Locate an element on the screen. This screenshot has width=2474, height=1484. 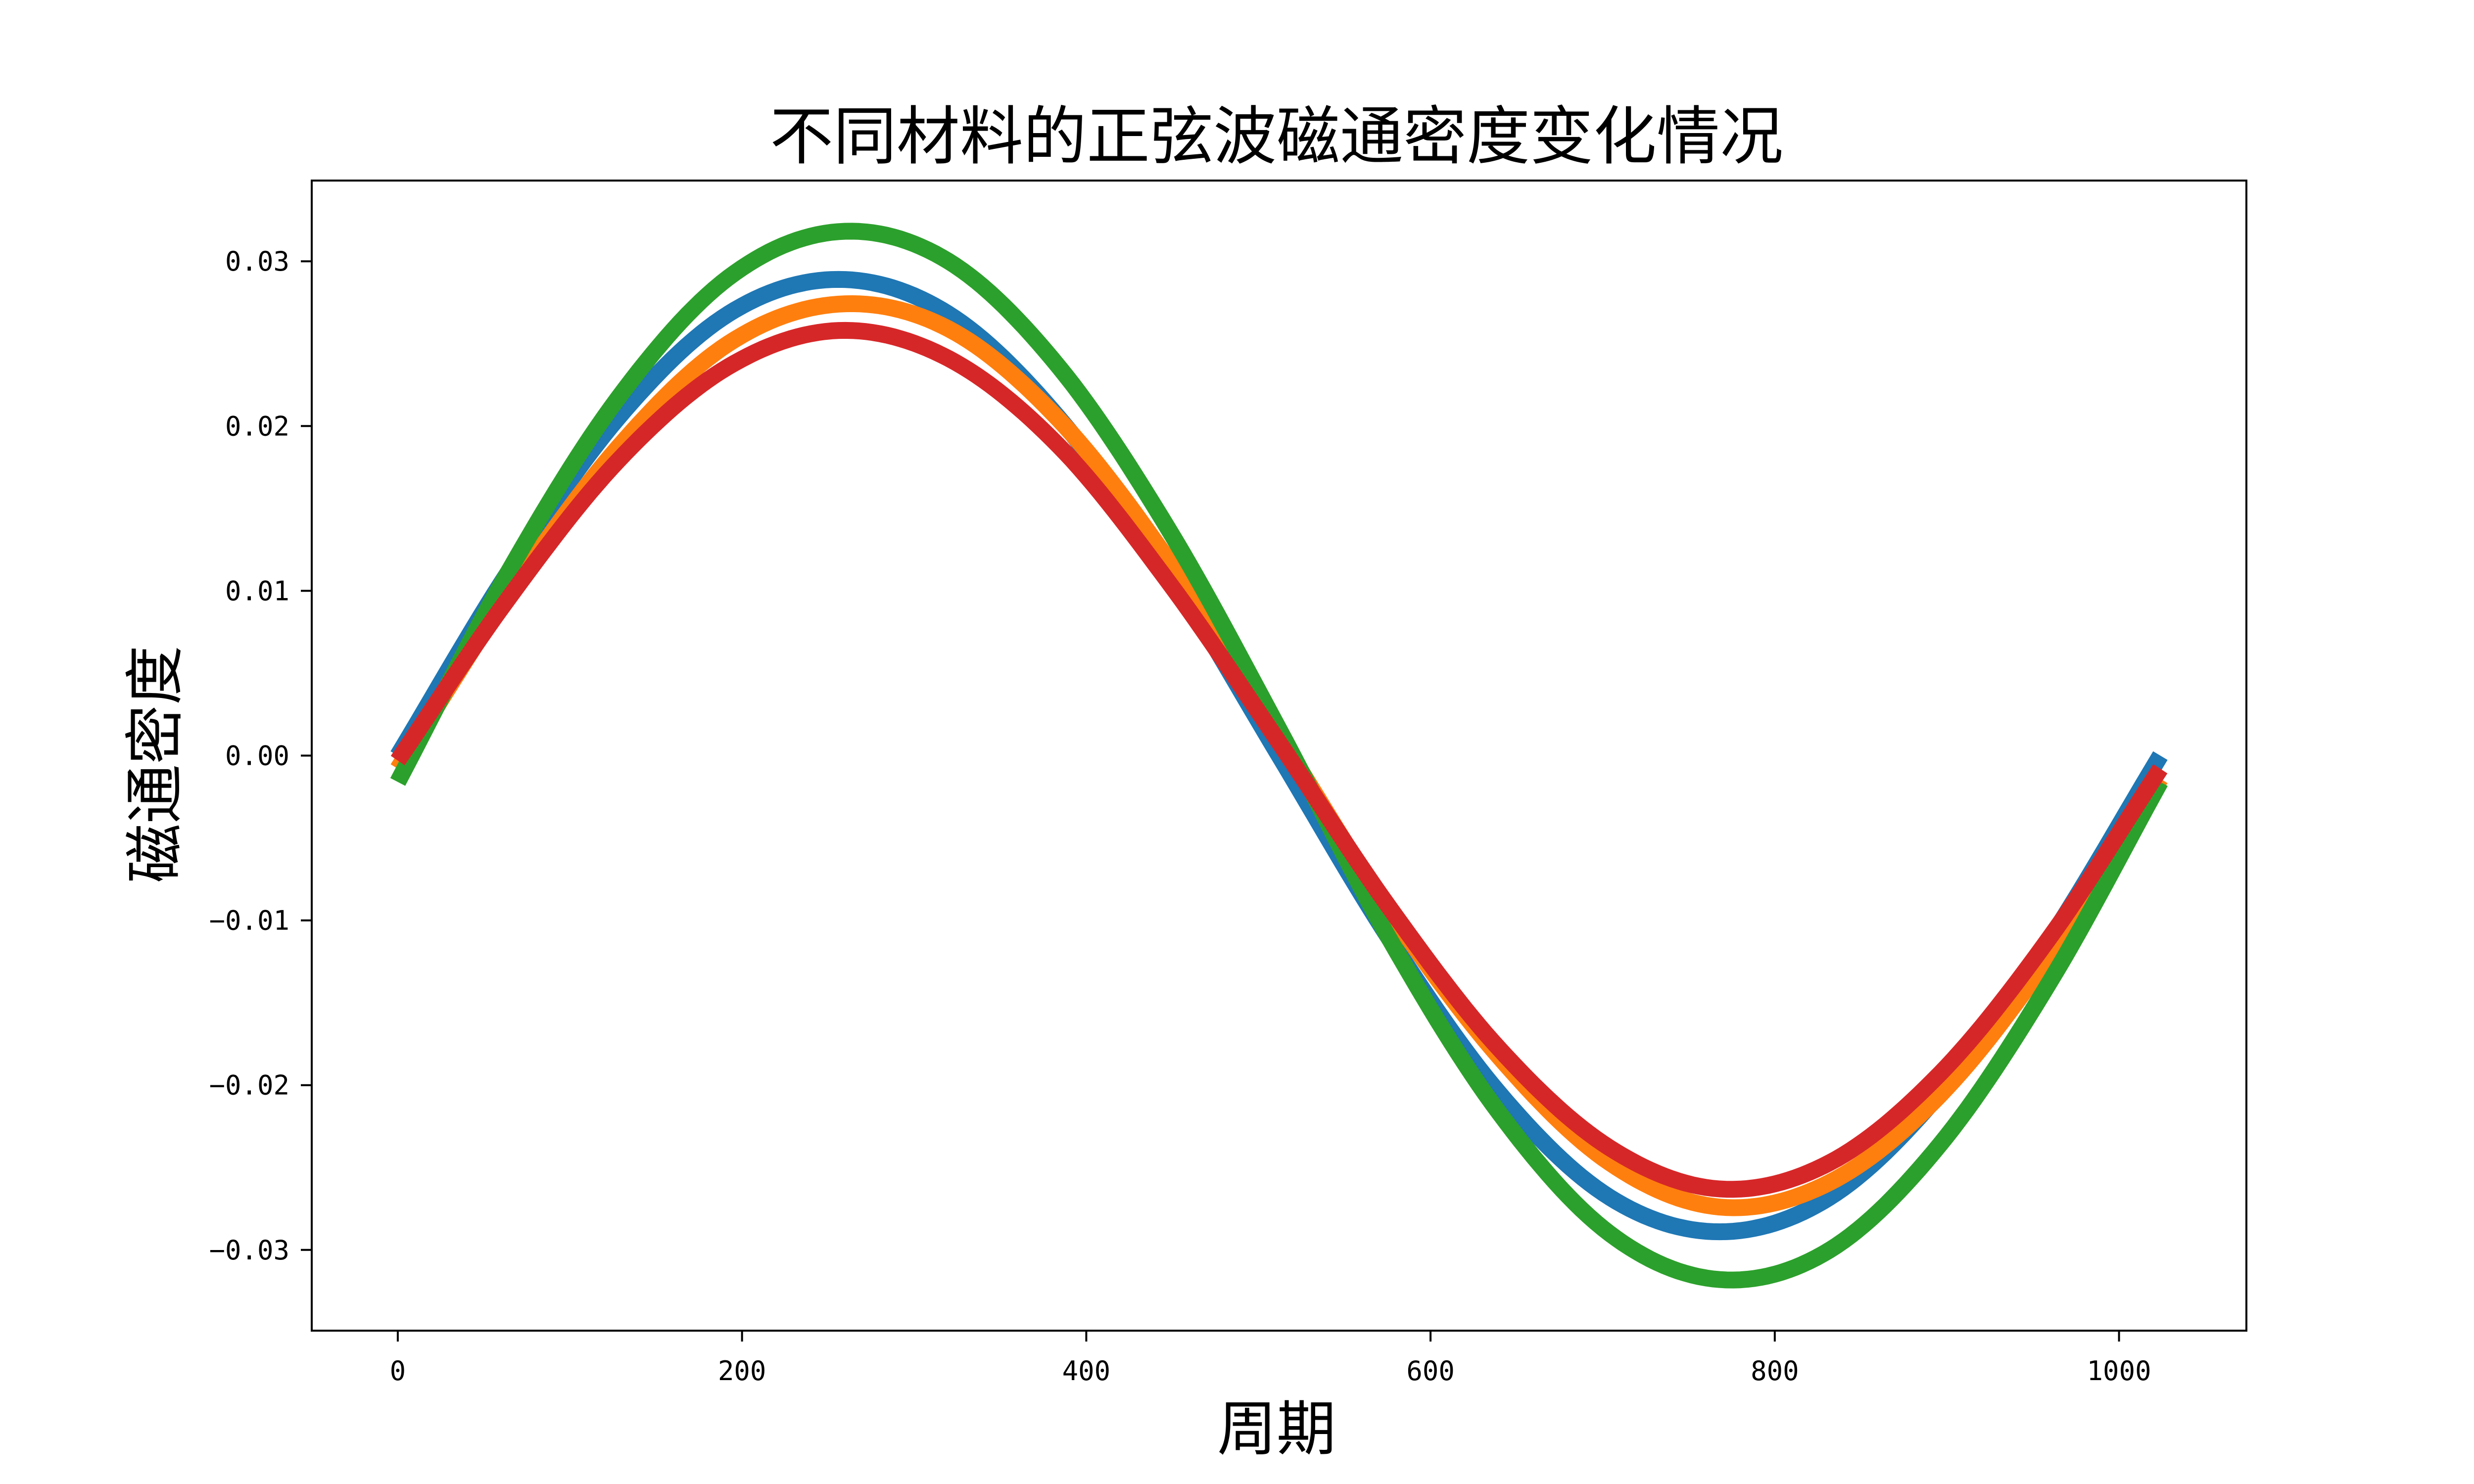
y-axis-title: 磁通密度 is located at coordinates (156, 764).